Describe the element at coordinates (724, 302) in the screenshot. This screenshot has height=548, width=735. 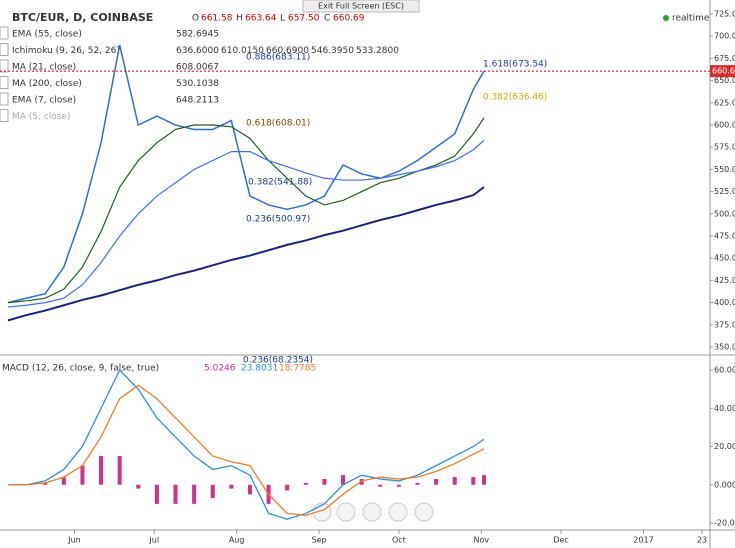
I see `y-tick-label: 400.00` at that location.